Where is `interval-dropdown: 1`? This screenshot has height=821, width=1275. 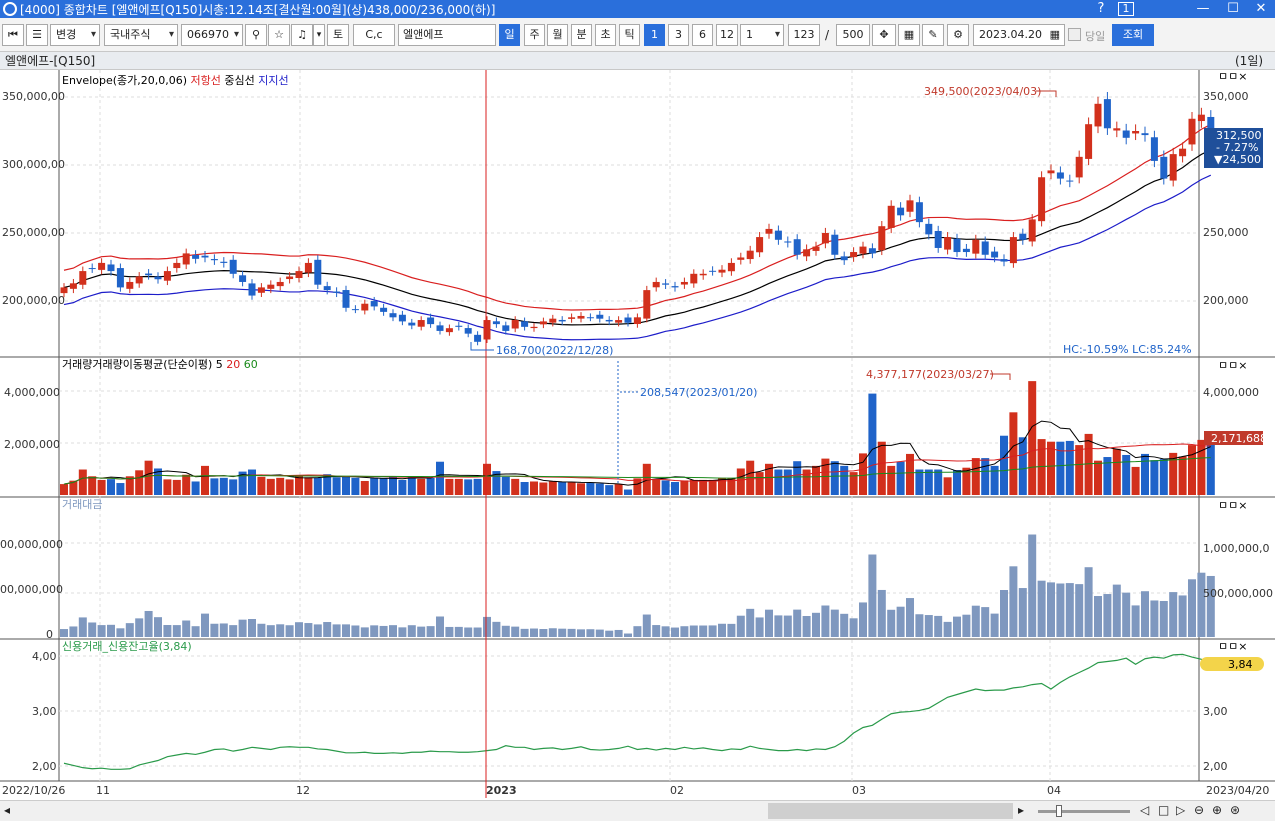
interval-dropdown: 1 is located at coordinates (762, 35).